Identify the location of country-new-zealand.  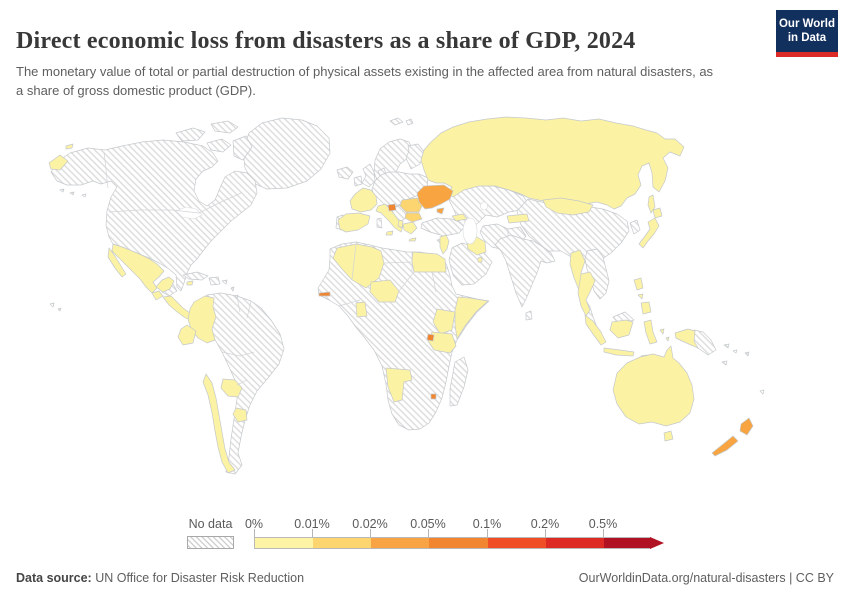
(732, 437).